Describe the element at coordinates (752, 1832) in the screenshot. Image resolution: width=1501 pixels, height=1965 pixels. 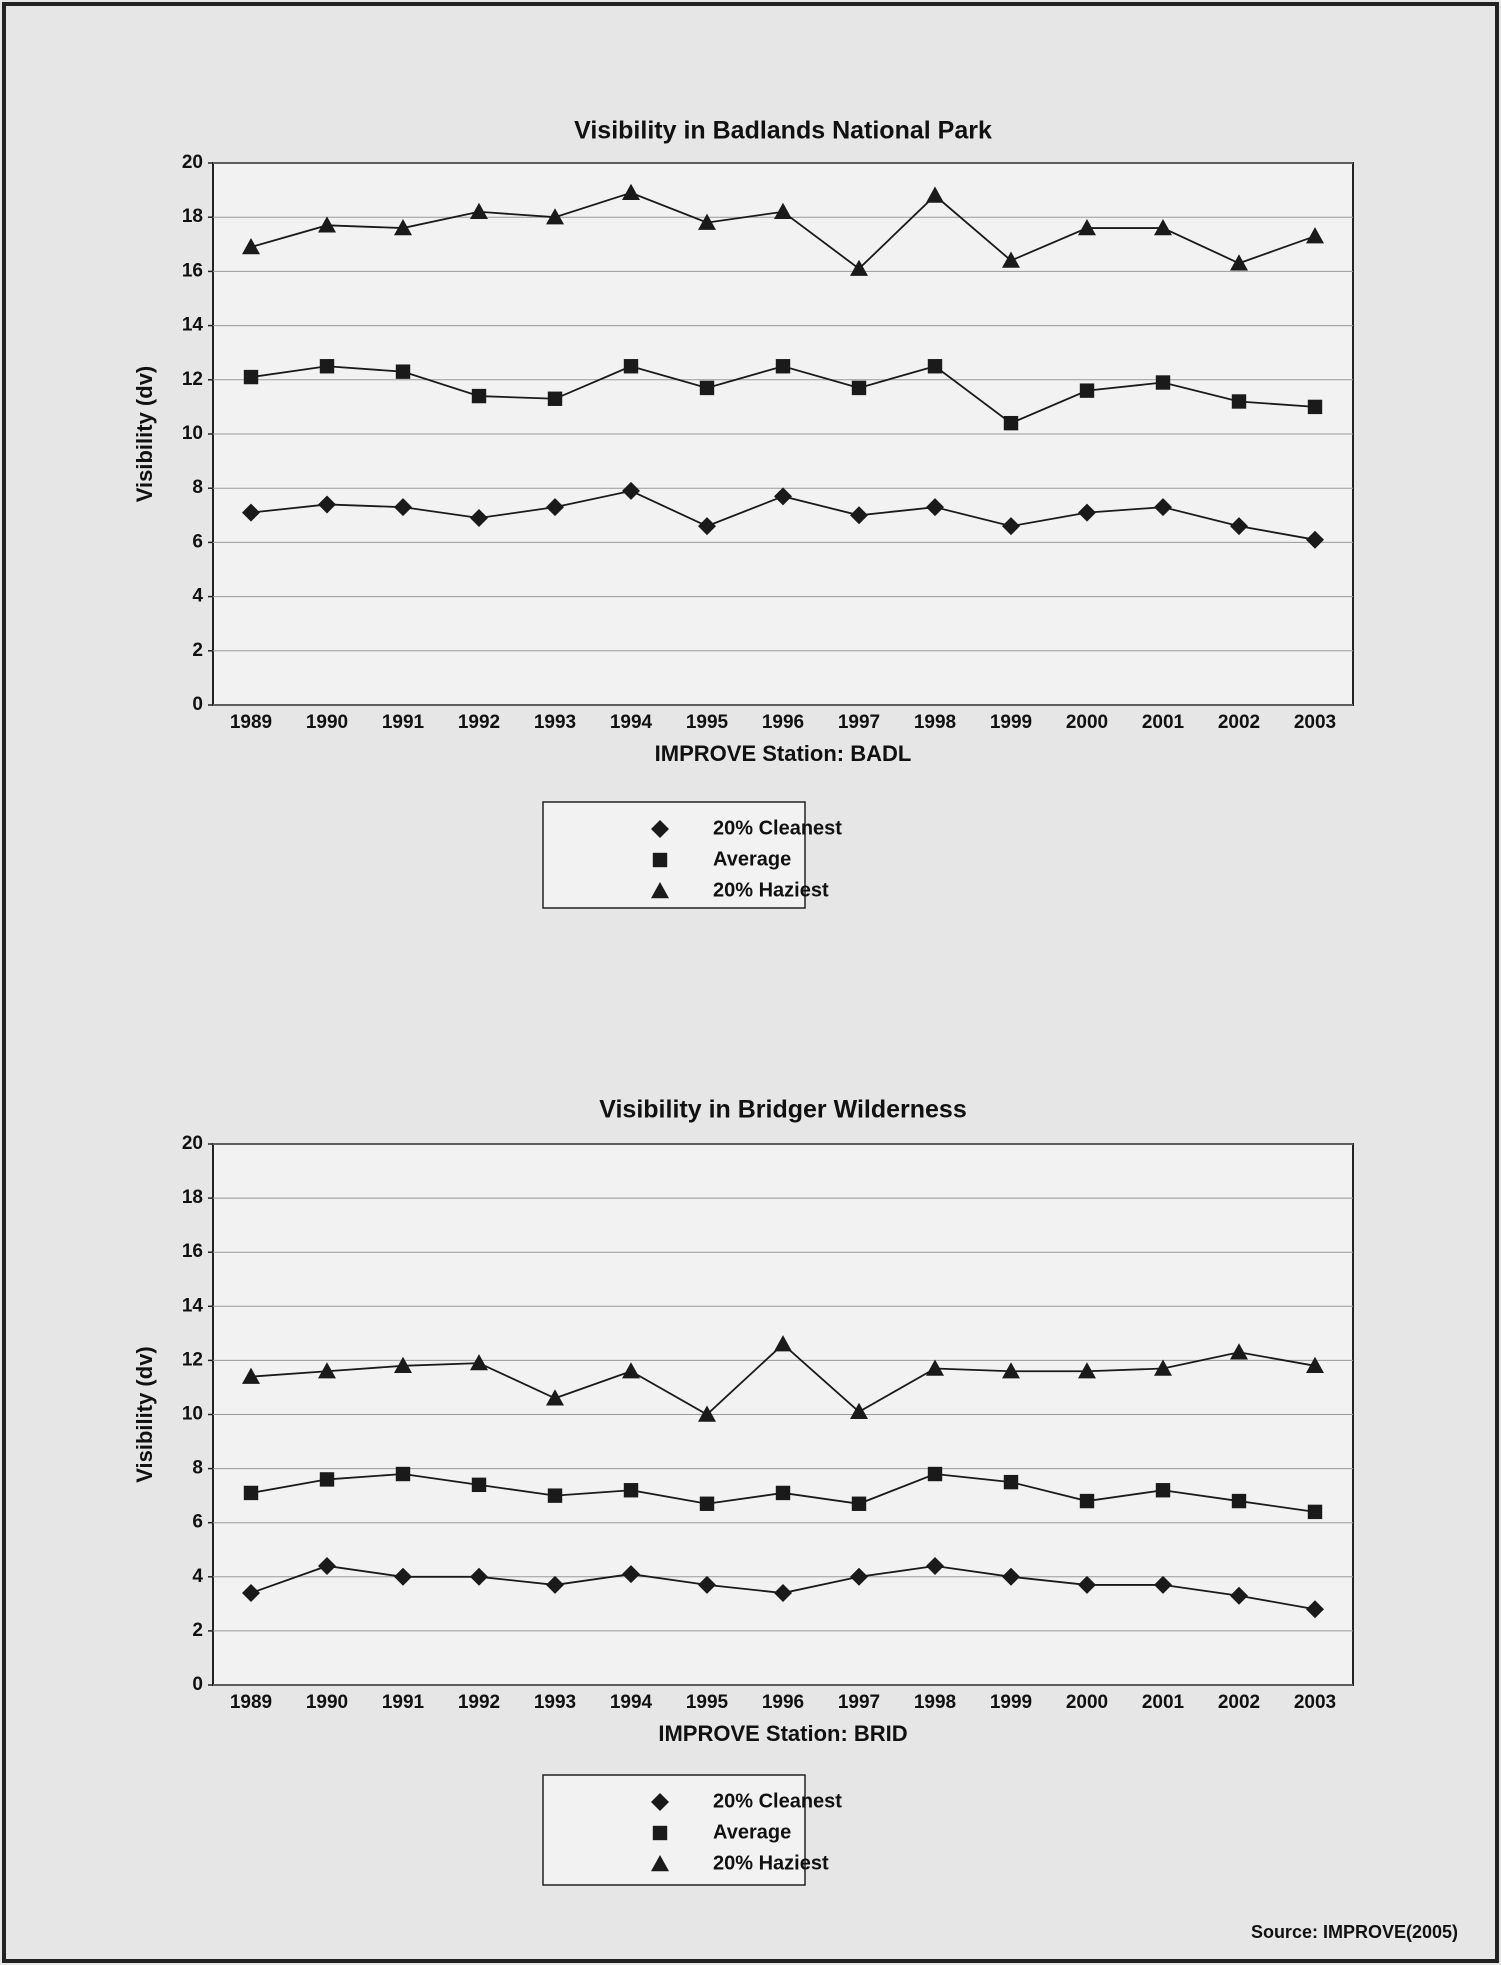
I see `legend-label: Average` at that location.